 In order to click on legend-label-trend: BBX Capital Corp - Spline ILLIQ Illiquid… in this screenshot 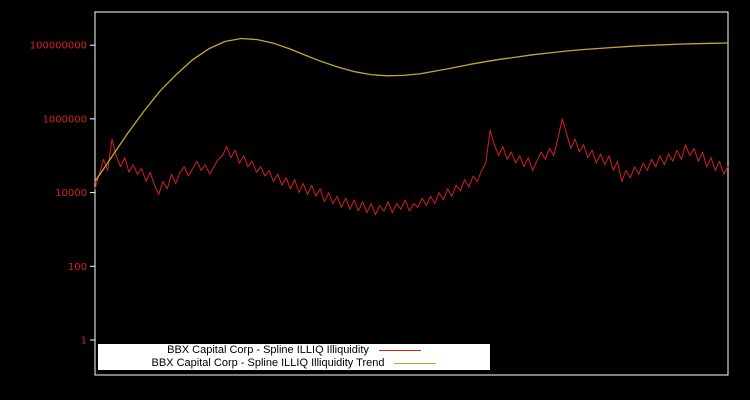, I will do `click(268, 363)`.